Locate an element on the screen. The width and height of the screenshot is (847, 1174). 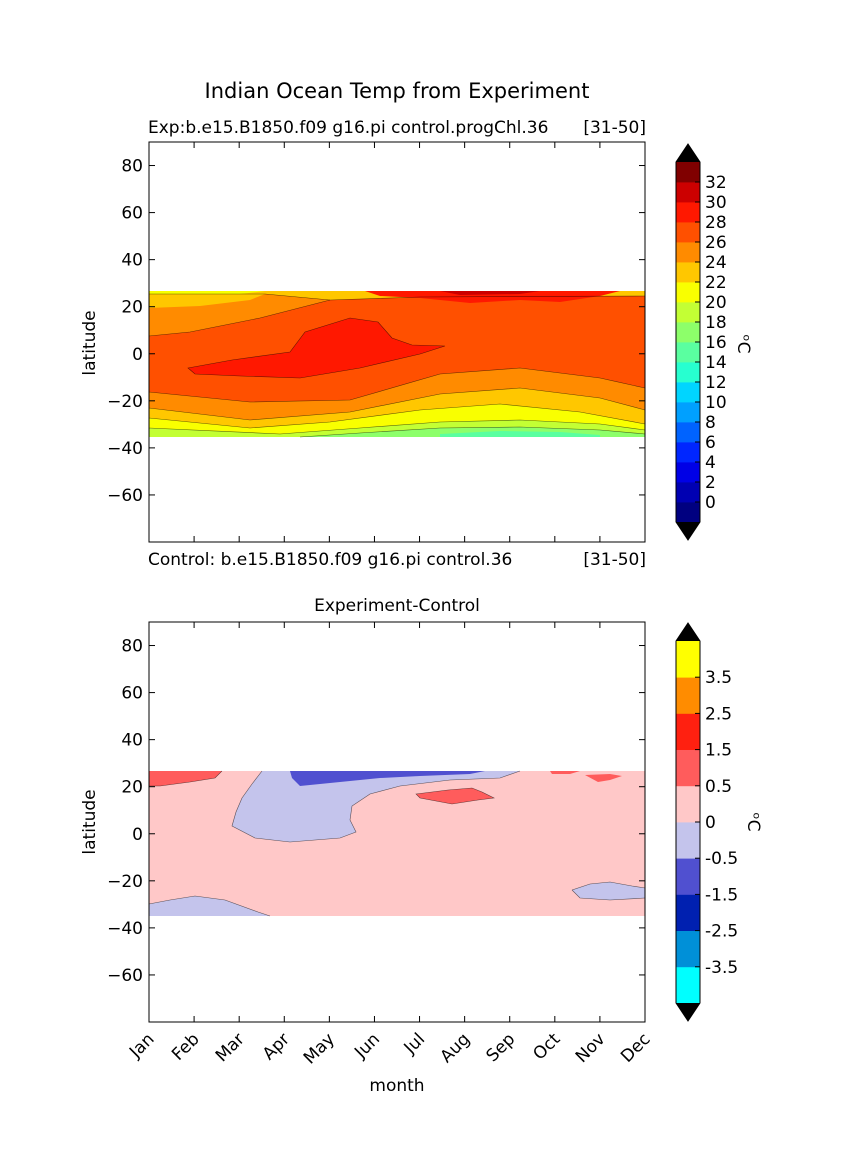
x-tick-label: Oct is located at coordinates (546, 1046).